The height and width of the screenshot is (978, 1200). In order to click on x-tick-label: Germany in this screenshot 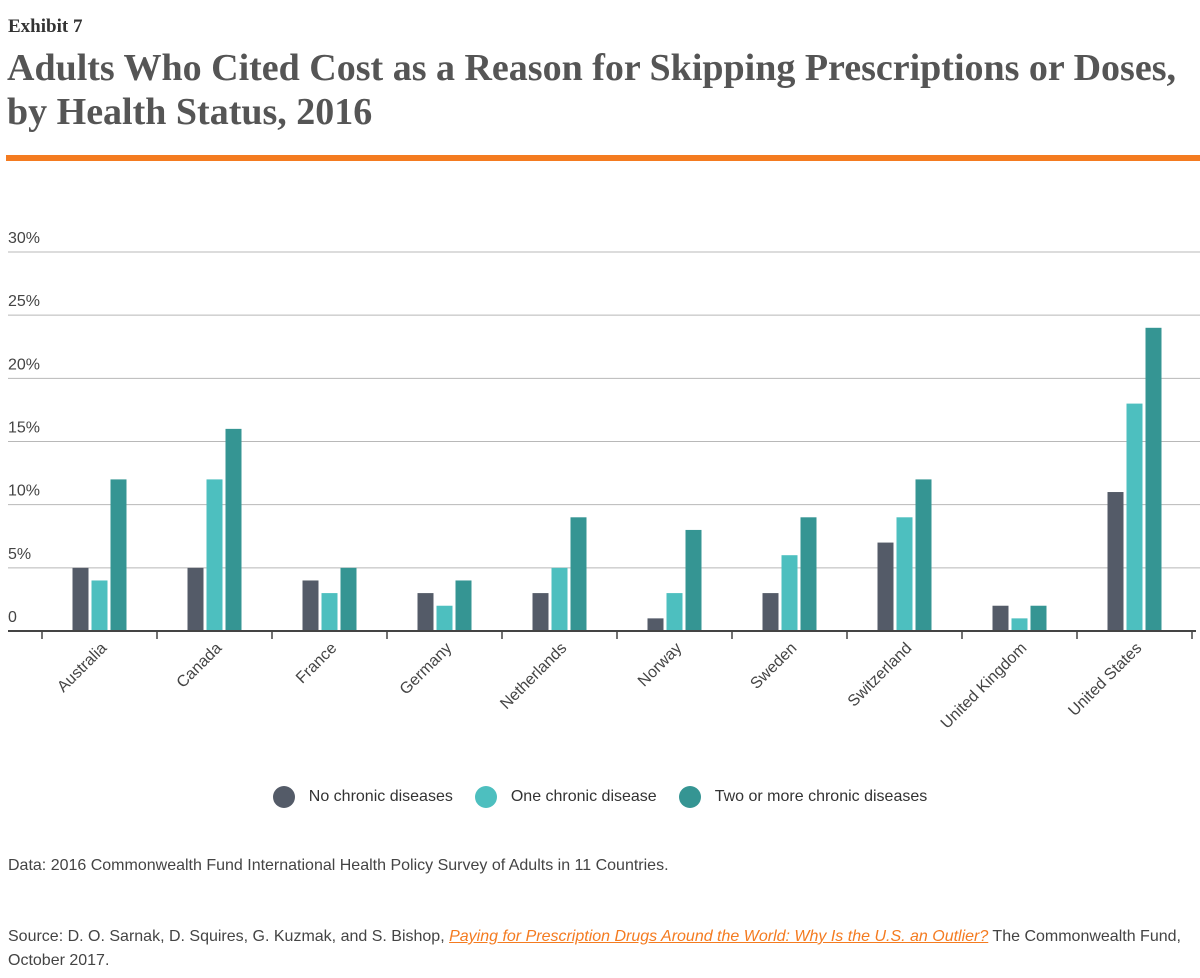, I will do `click(426, 669)`.